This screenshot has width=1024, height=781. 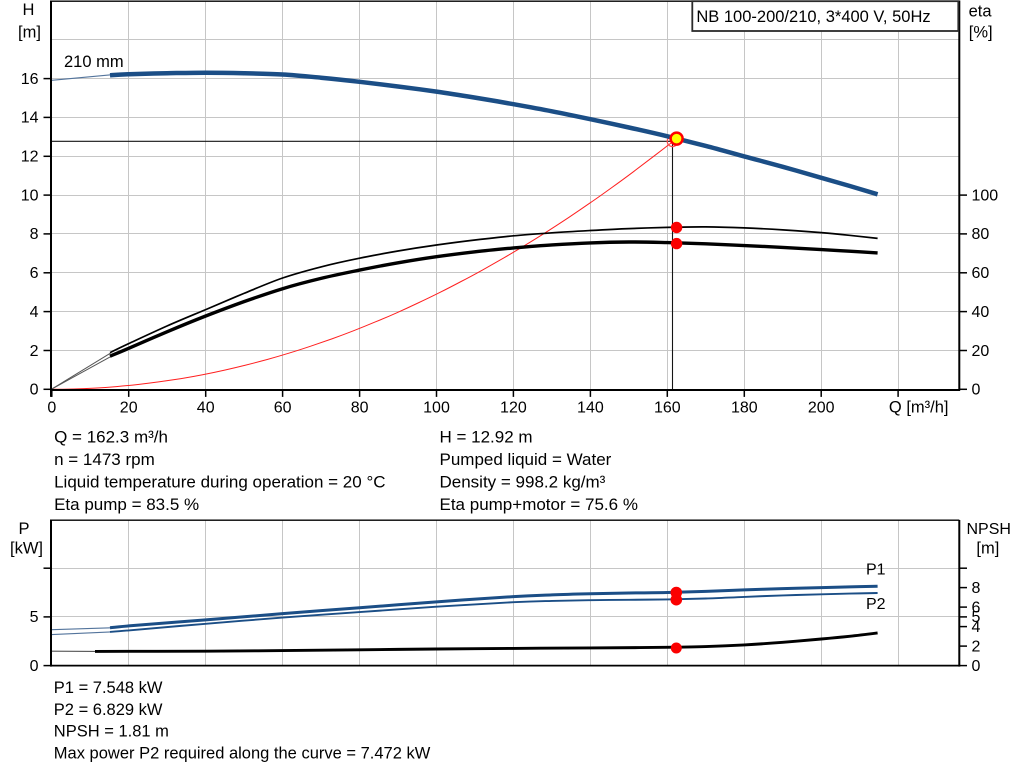 I want to click on svg-text: P1 = 7.548 kW, so click(x=108, y=688).